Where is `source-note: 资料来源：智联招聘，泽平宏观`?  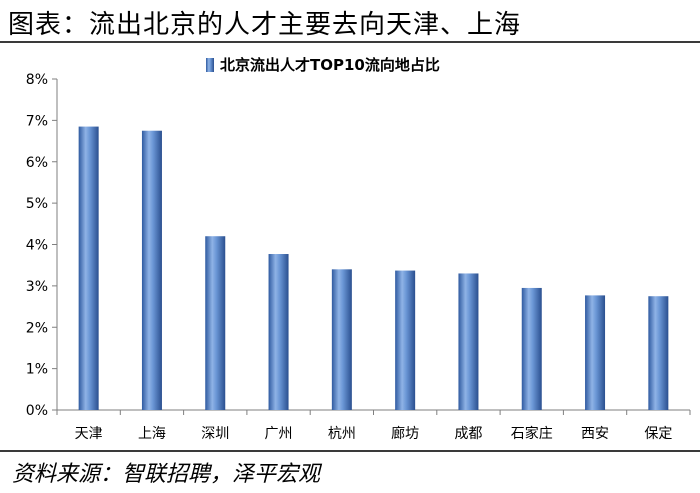
source-note: 资料来源：智联招聘，泽平宏观 is located at coordinates (166, 474).